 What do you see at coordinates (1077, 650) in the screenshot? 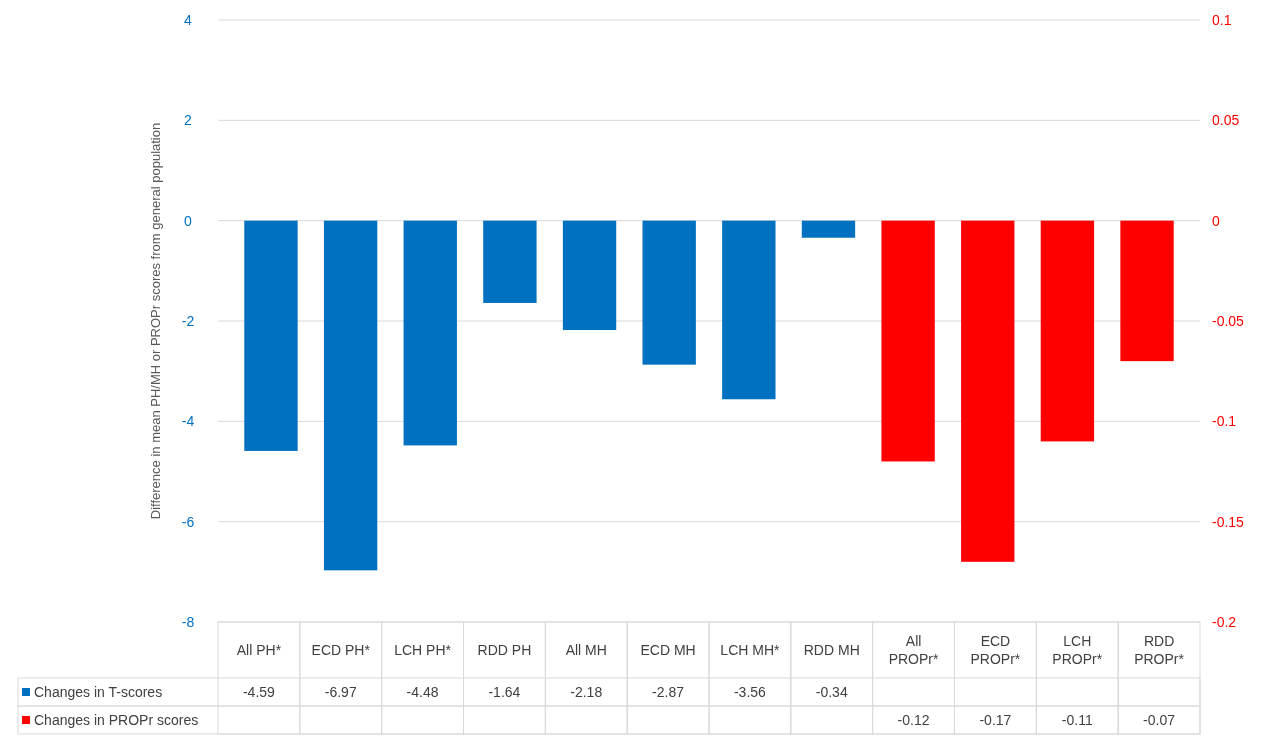
I see `x-tick-label: LCH PROPr*` at bounding box center [1077, 650].